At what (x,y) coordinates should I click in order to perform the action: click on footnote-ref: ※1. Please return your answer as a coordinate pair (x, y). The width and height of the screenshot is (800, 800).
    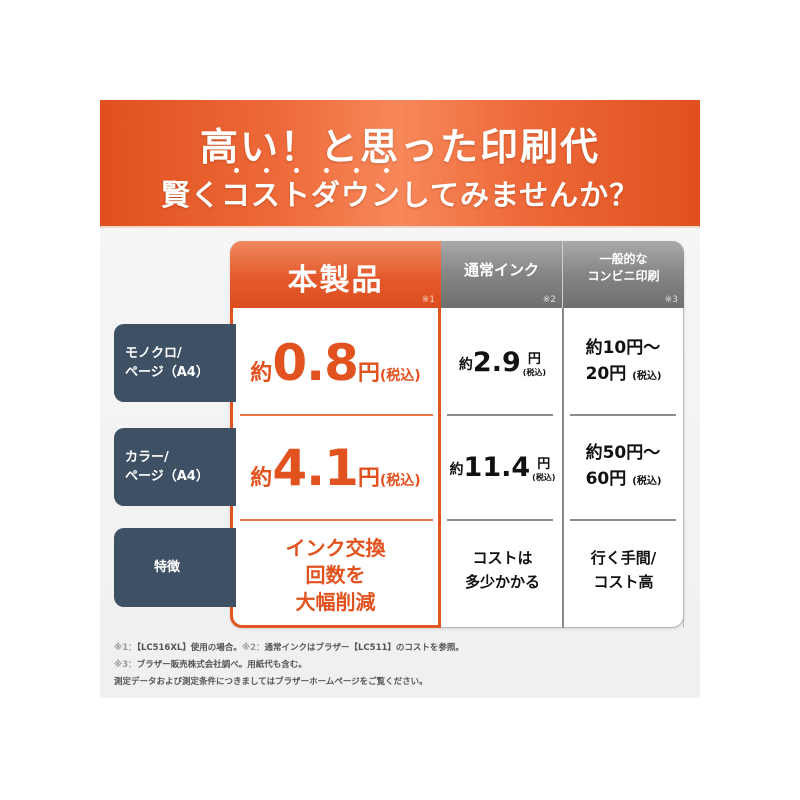
    Looking at the image, I should click on (428, 300).